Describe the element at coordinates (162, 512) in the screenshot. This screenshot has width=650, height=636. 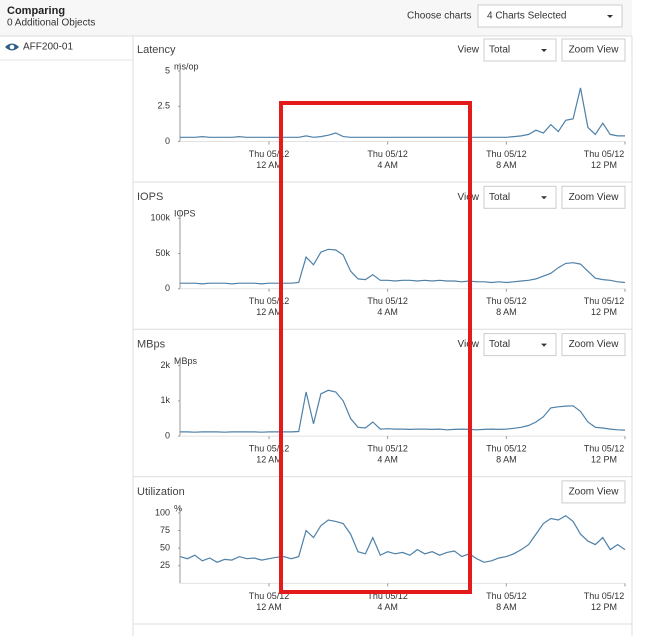
I see `y-tick-label: 100` at that location.